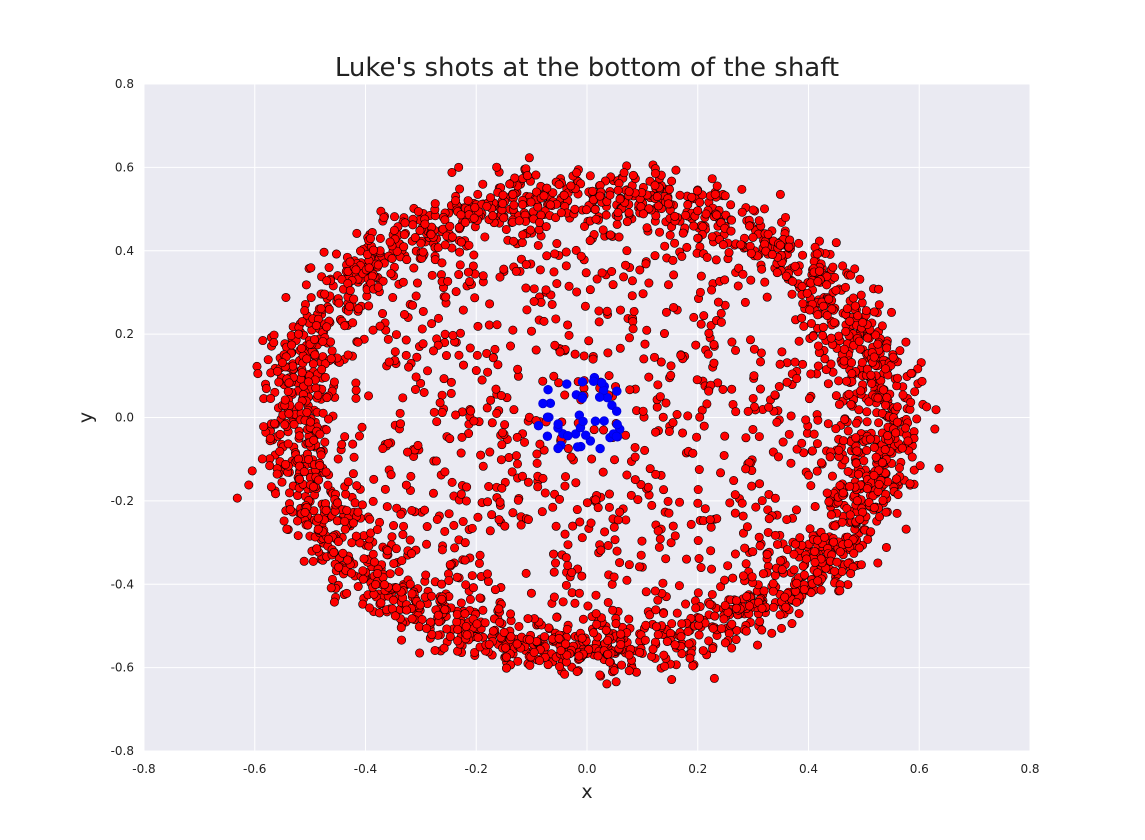 This screenshot has height=840, width=1145. I want to click on y-tick-label: -0.2, so click(122, 501).